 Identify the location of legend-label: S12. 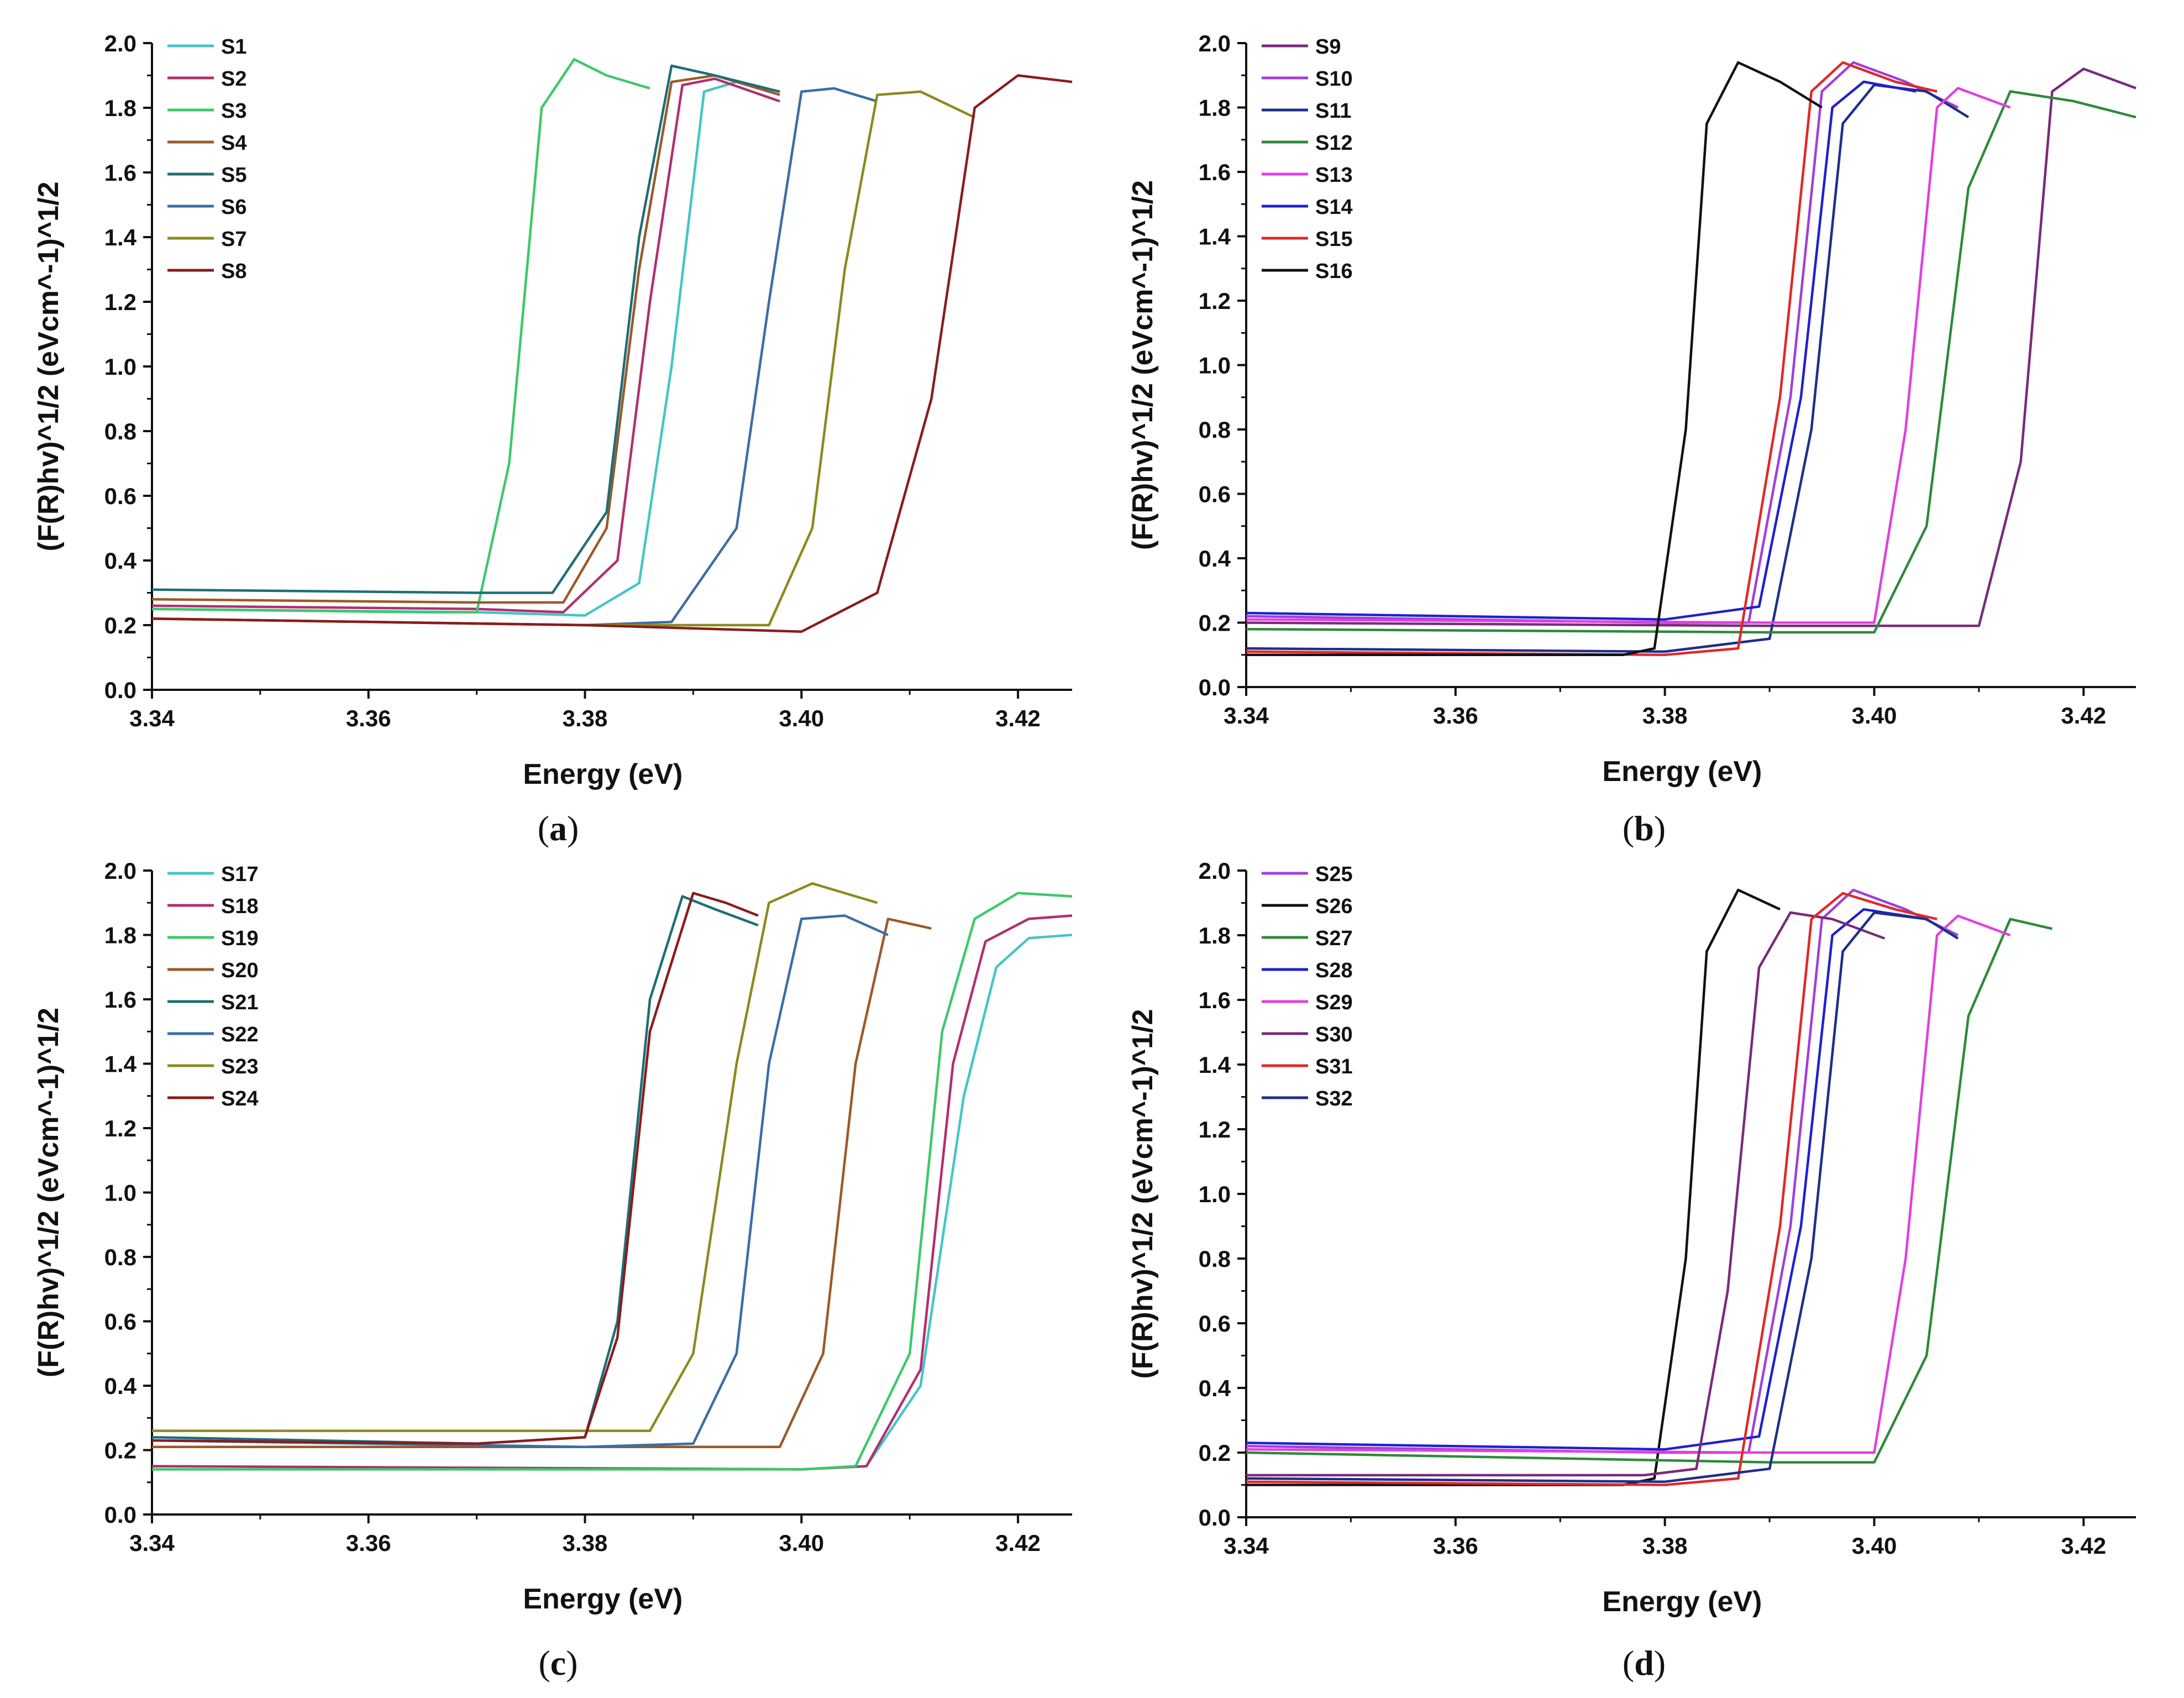
(1334, 143).